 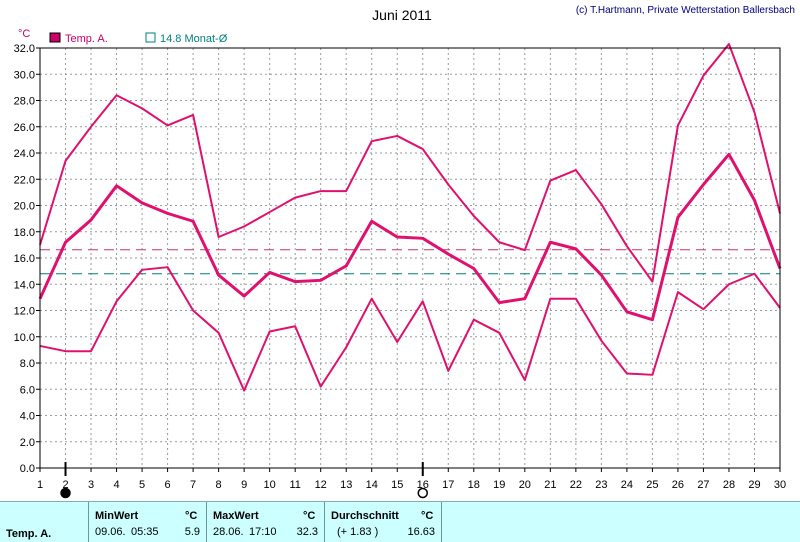 I want to click on x-tick-label: 7, so click(x=193, y=485).